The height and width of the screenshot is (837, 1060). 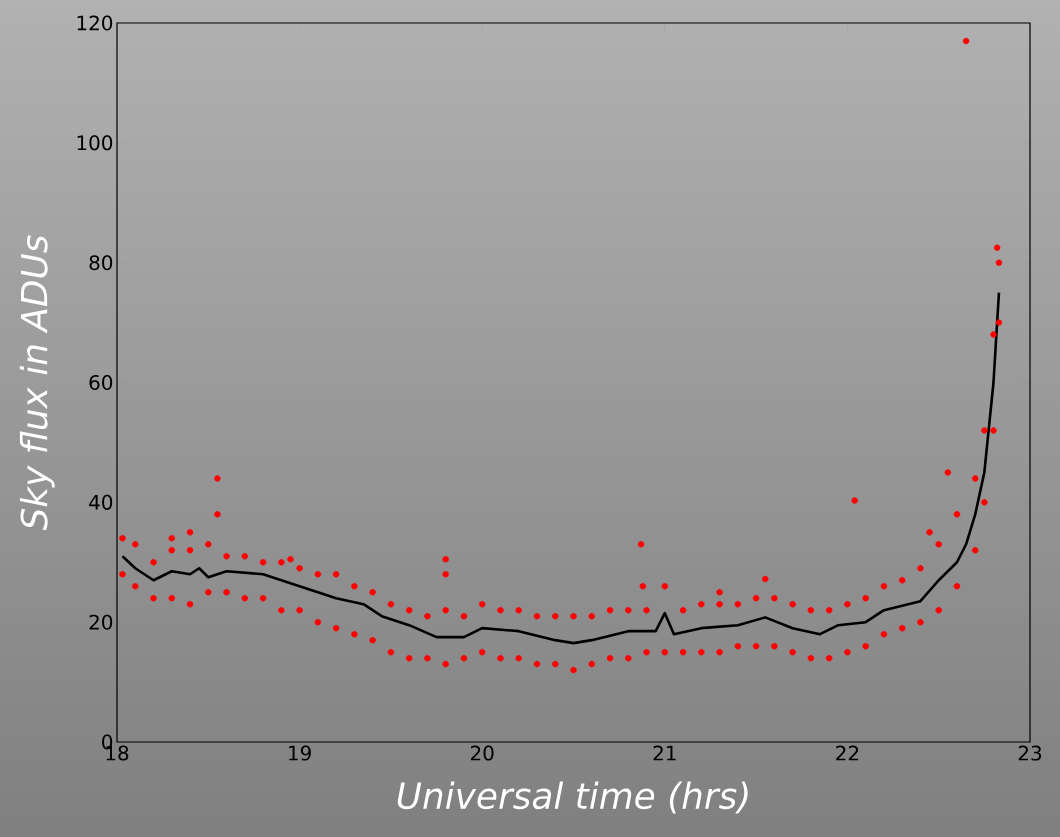 I want to click on x-axis-title: Universal time (hrs), so click(x=572, y=797).